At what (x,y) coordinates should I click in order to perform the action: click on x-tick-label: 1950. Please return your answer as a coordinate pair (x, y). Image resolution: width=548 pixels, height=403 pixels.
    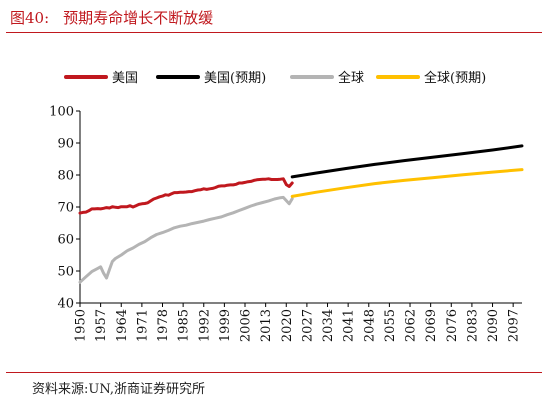
    Looking at the image, I should click on (81, 325).